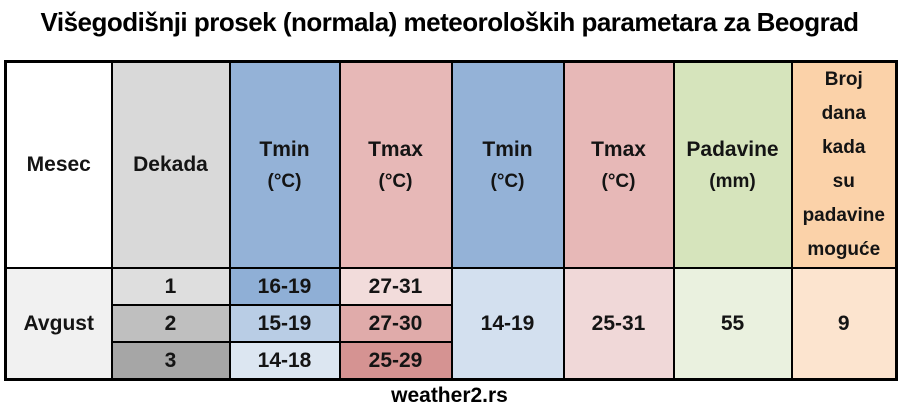 This screenshot has width=899, height=408. Describe the element at coordinates (732, 164) in the screenshot. I see `col-header-padavine: Padavine (mm)` at that location.